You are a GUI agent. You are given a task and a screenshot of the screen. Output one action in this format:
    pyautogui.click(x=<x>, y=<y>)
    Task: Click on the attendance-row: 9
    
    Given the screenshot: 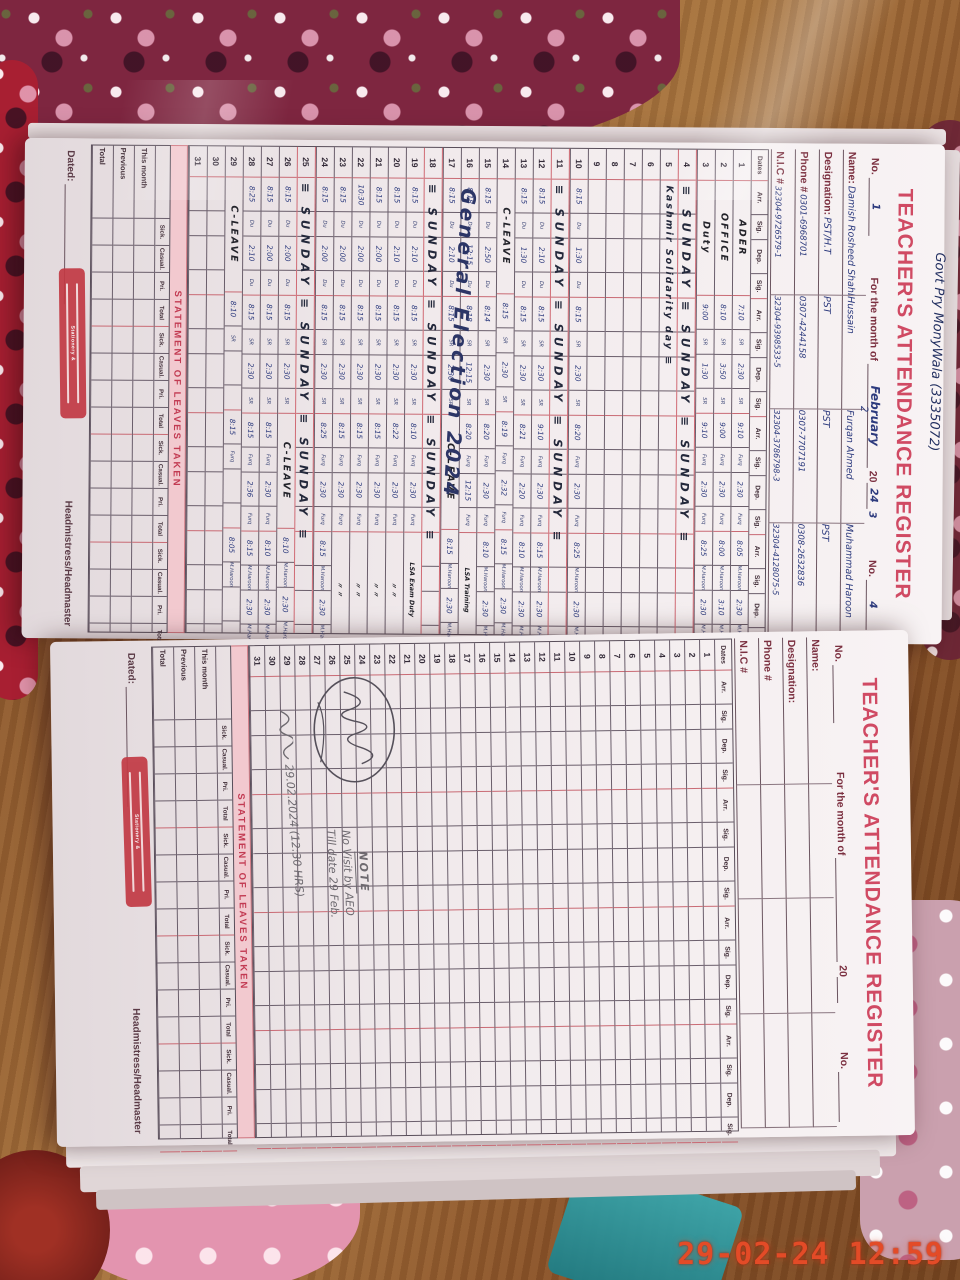 What is the action you would take?
    pyautogui.click(x=595, y=400)
    